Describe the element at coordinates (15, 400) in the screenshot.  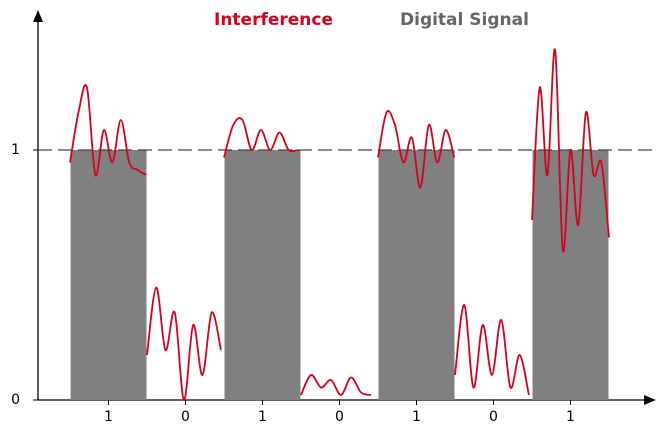
I see `y-tick-label: 0` at that location.